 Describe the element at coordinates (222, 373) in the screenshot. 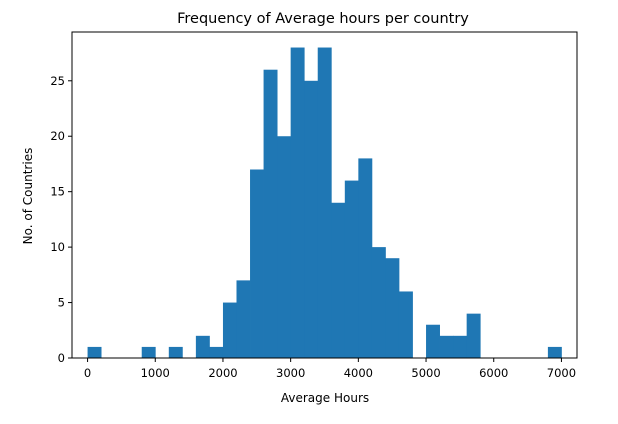

I see `x-tick-label: 2000` at that location.